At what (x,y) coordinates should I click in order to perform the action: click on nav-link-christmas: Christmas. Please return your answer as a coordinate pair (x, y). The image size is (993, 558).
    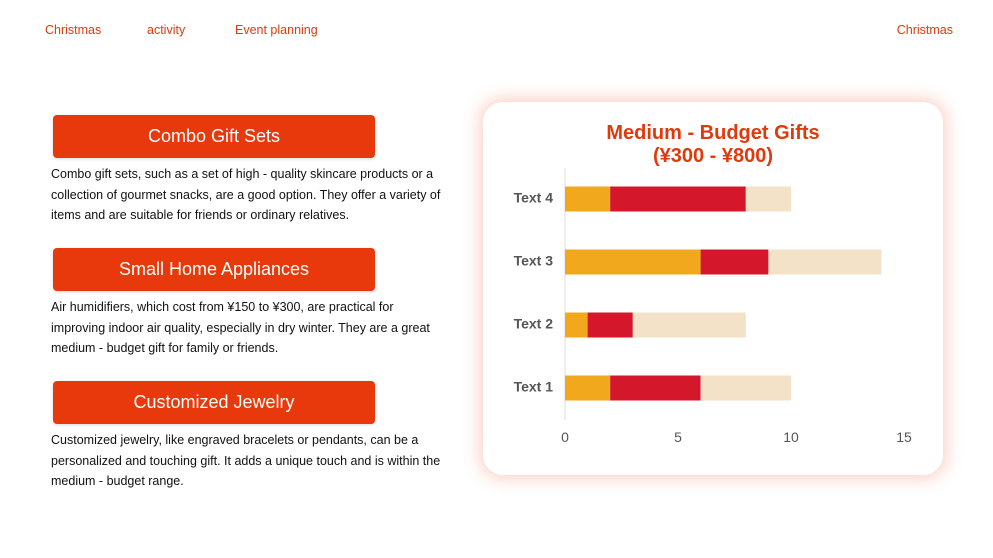
    Looking at the image, I should click on (73, 30).